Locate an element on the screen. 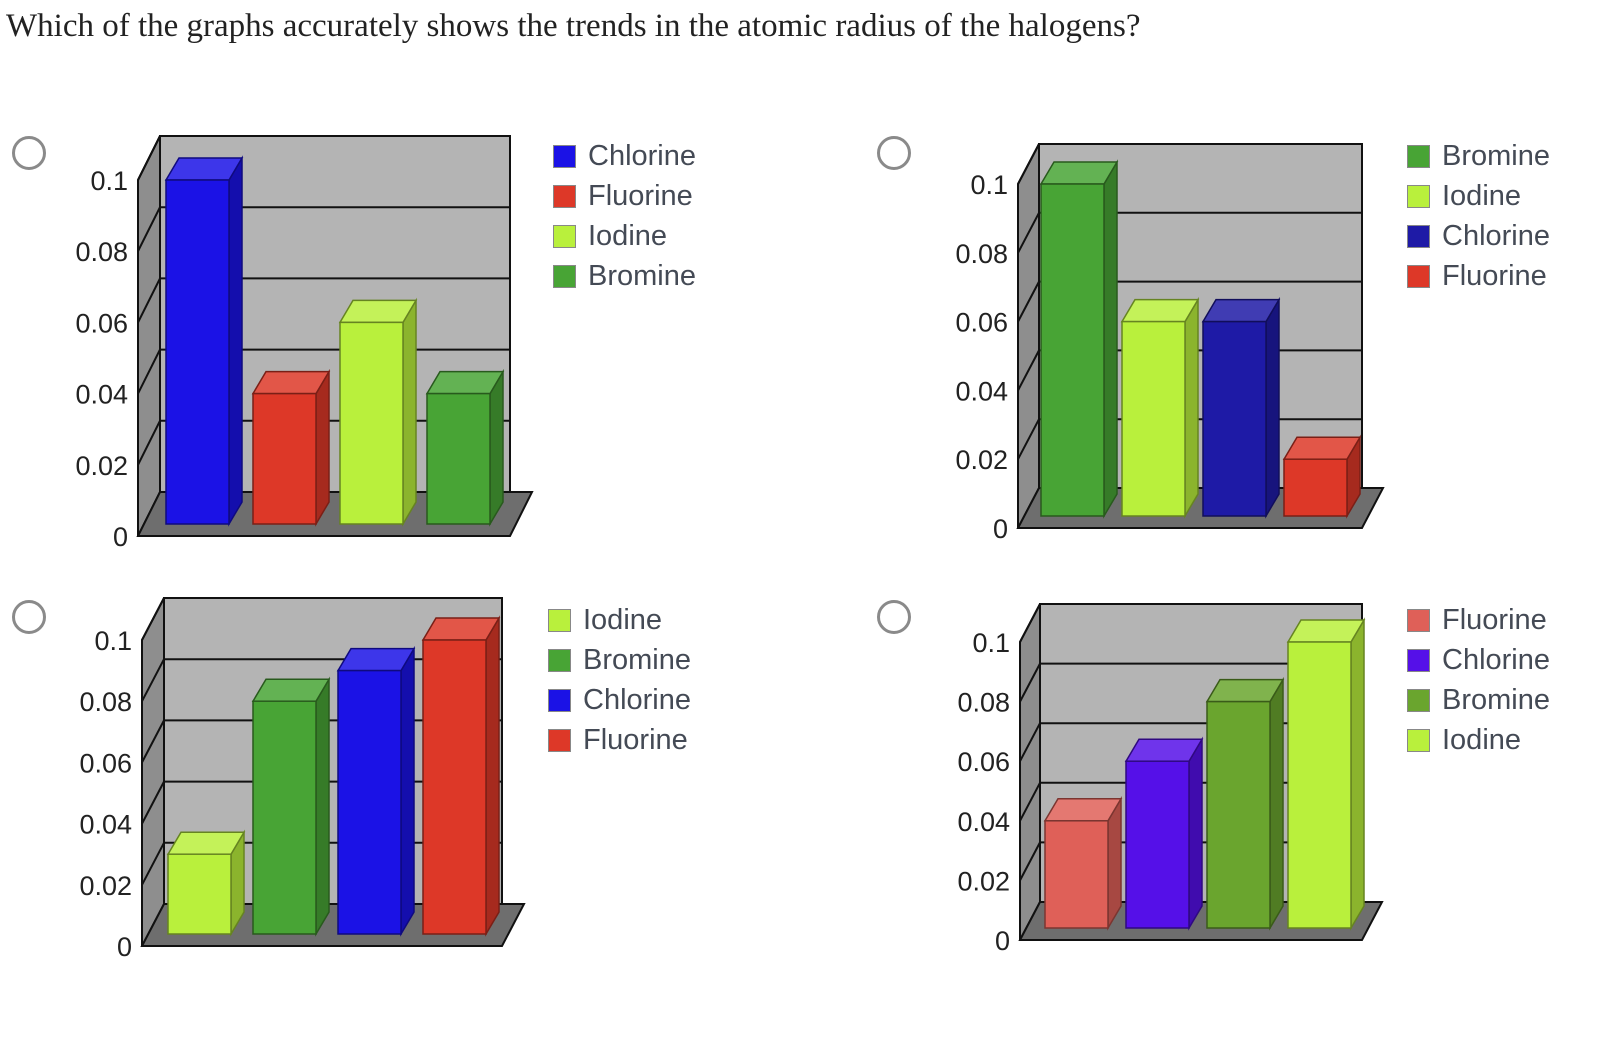  option-2-legend: Bromine Iodine Chlorine Fluorine is located at coordinates (1478, 216).